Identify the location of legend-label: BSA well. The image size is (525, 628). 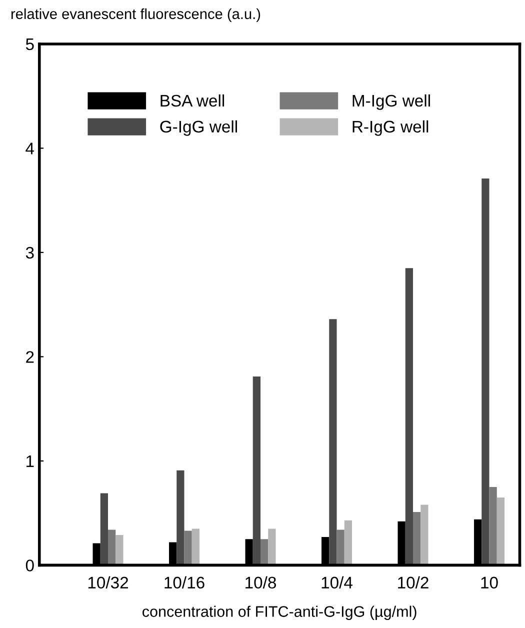
(192, 100).